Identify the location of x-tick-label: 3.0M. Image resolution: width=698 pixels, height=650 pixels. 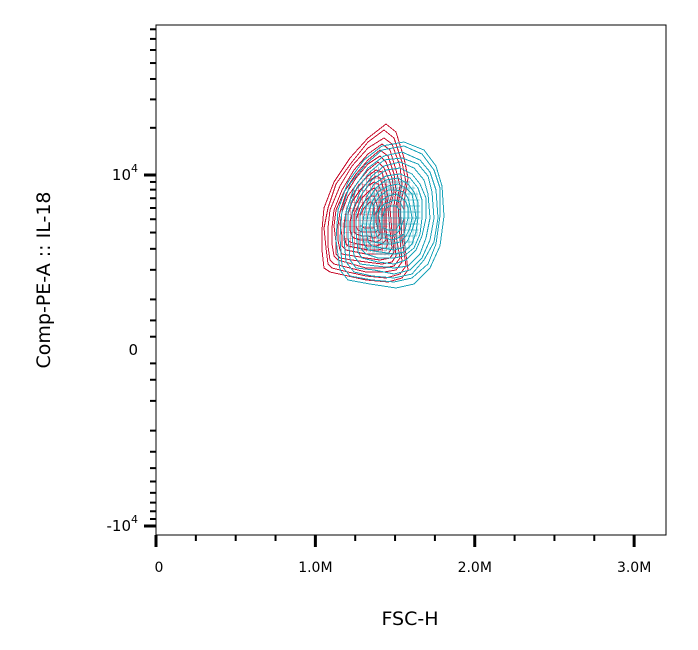
(634, 568).